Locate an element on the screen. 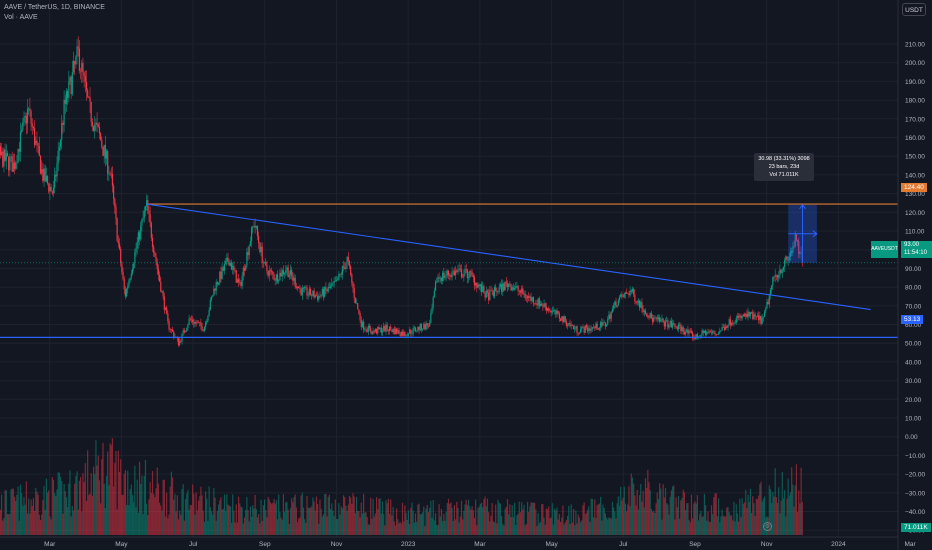 Image resolution: width=932 pixels, height=550 pixels. settings-gear-icon: ⚙ is located at coordinates (767, 526).